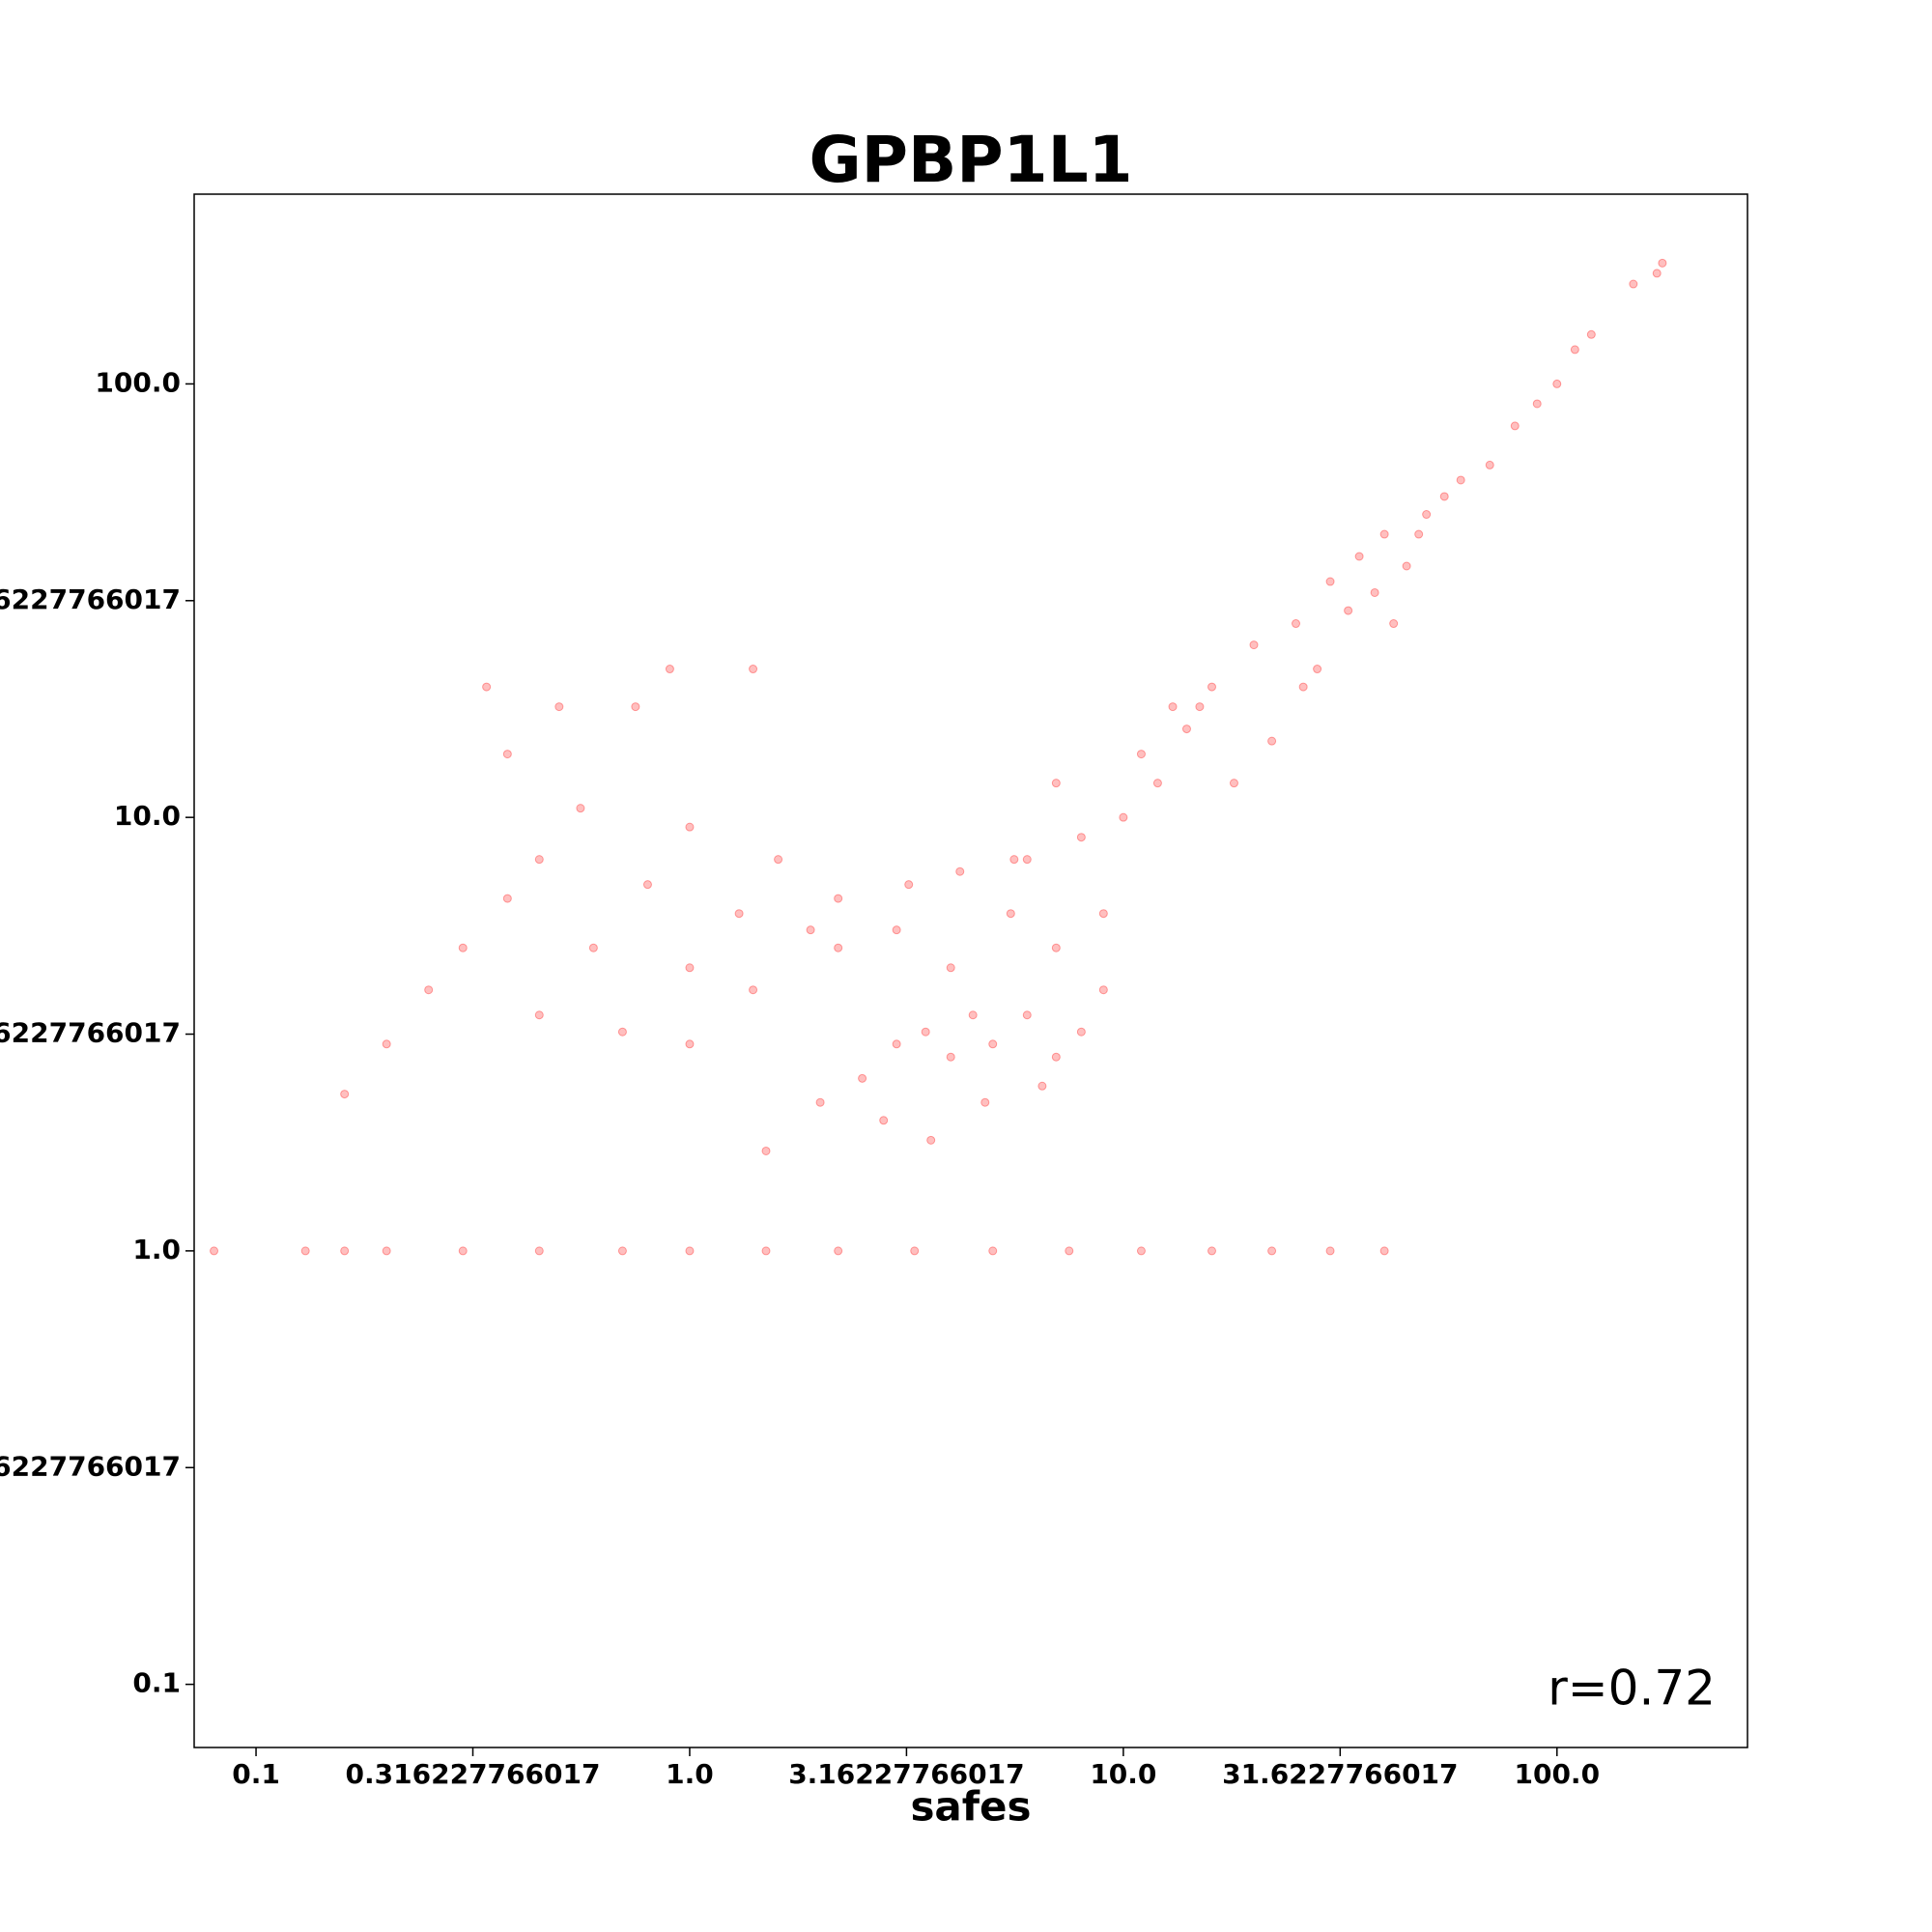 This screenshot has width=1932, height=1932. I want to click on x-tick-label: 0.1, so click(256, 1774).